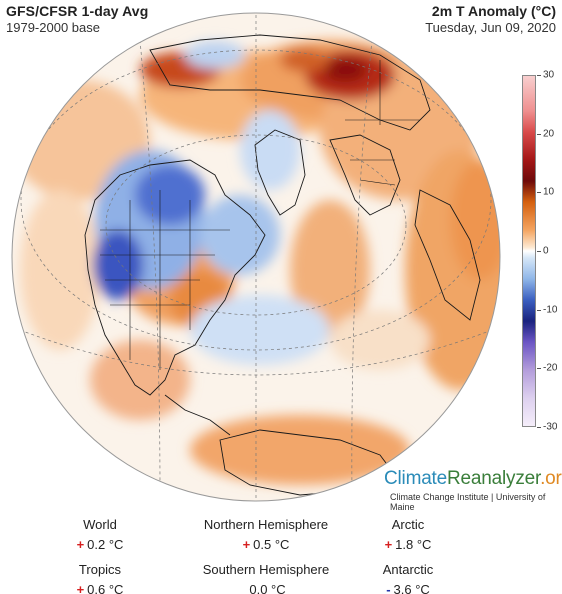  I want to click on stat-label: Arctic, so click(408, 524).